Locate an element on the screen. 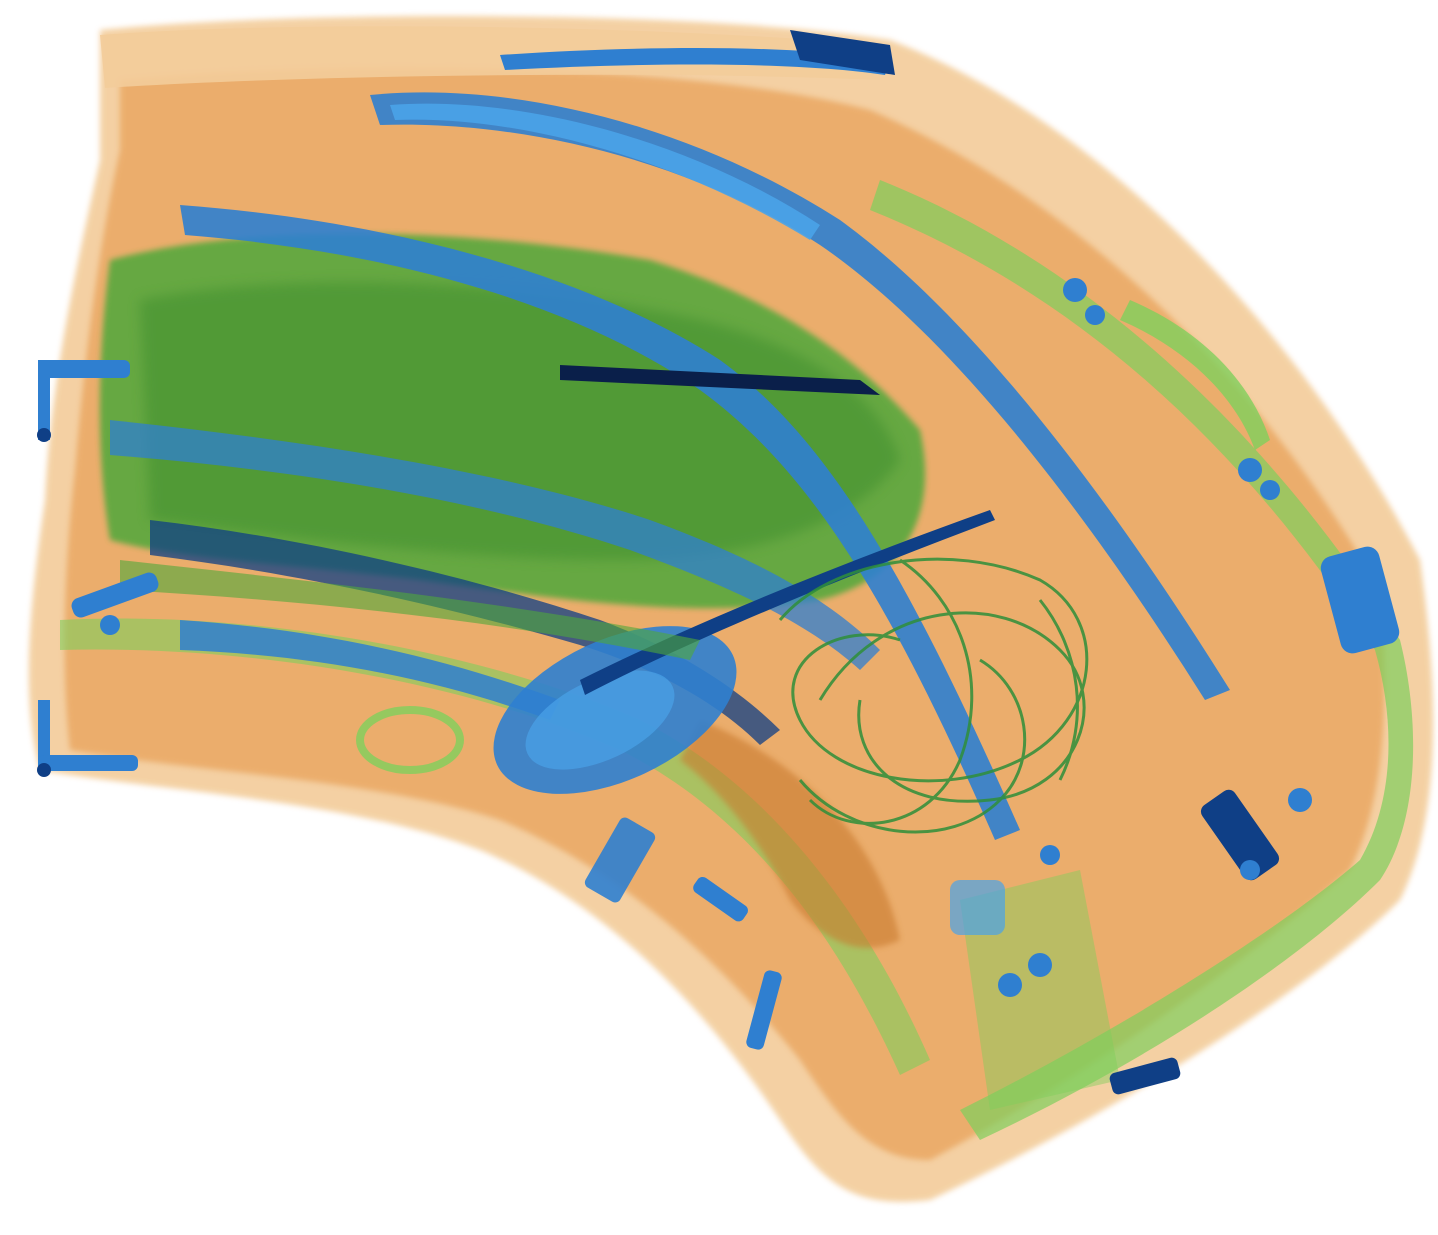 This screenshot has height=1235, width=1438. caster-bottom-left is located at coordinates (87, 738).